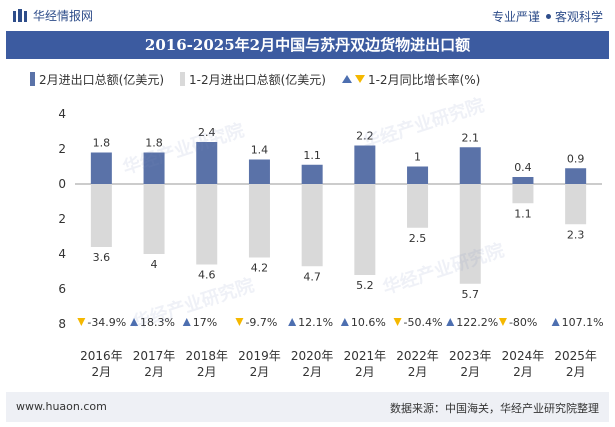 The width and height of the screenshot is (615, 427). Describe the element at coordinates (575, 356) in the screenshot. I see `x-tick-label: 2025年` at that location.